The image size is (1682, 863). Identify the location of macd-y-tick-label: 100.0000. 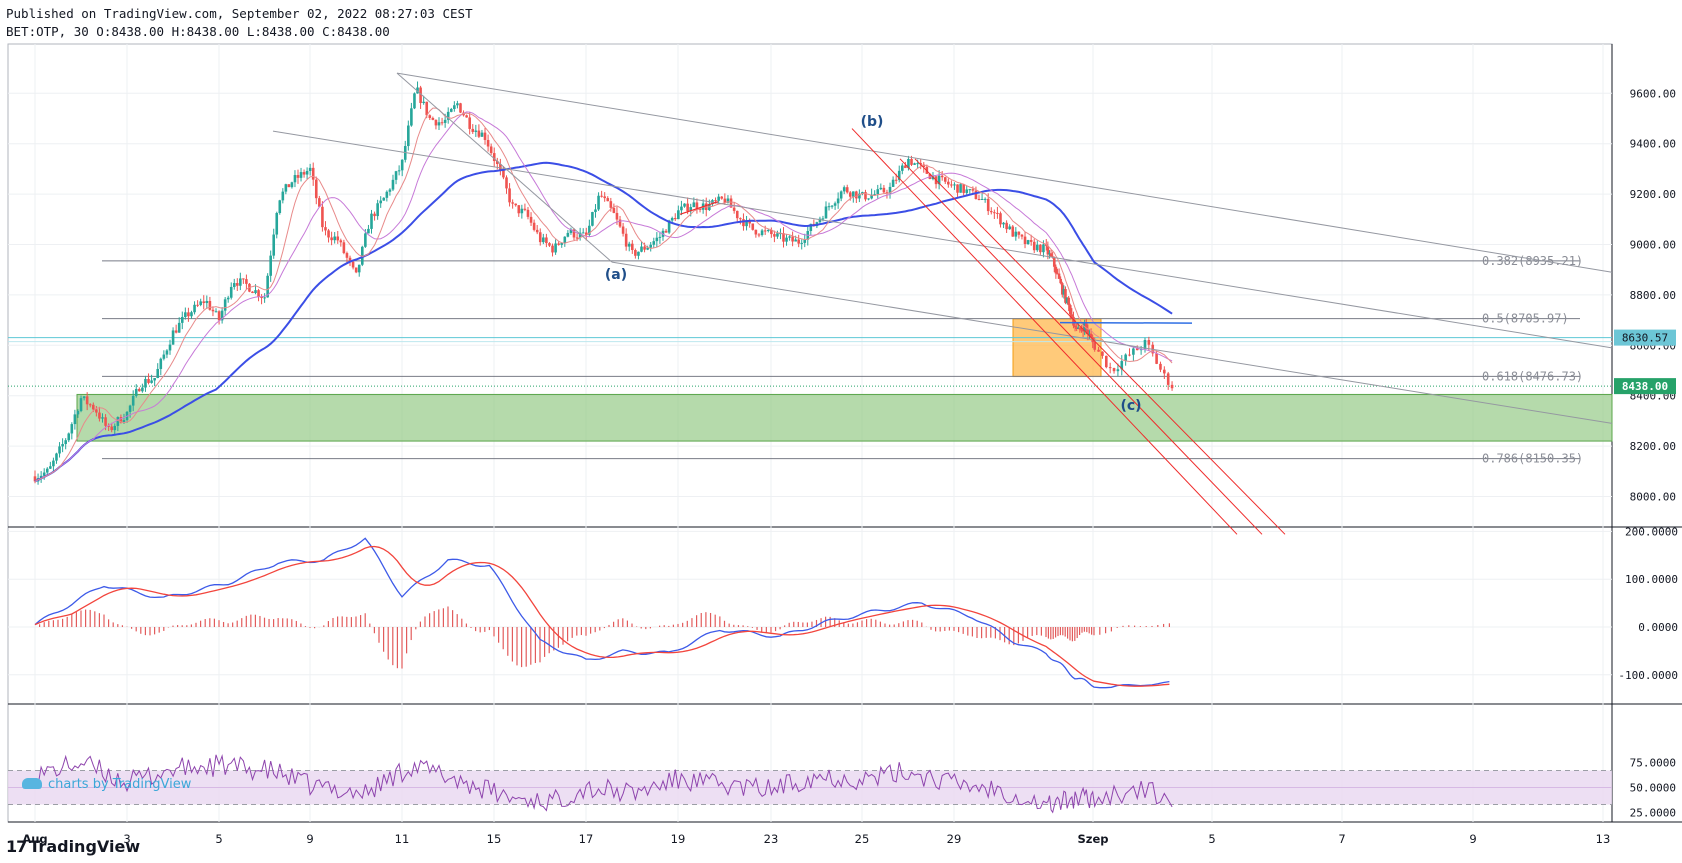
(1651, 579).